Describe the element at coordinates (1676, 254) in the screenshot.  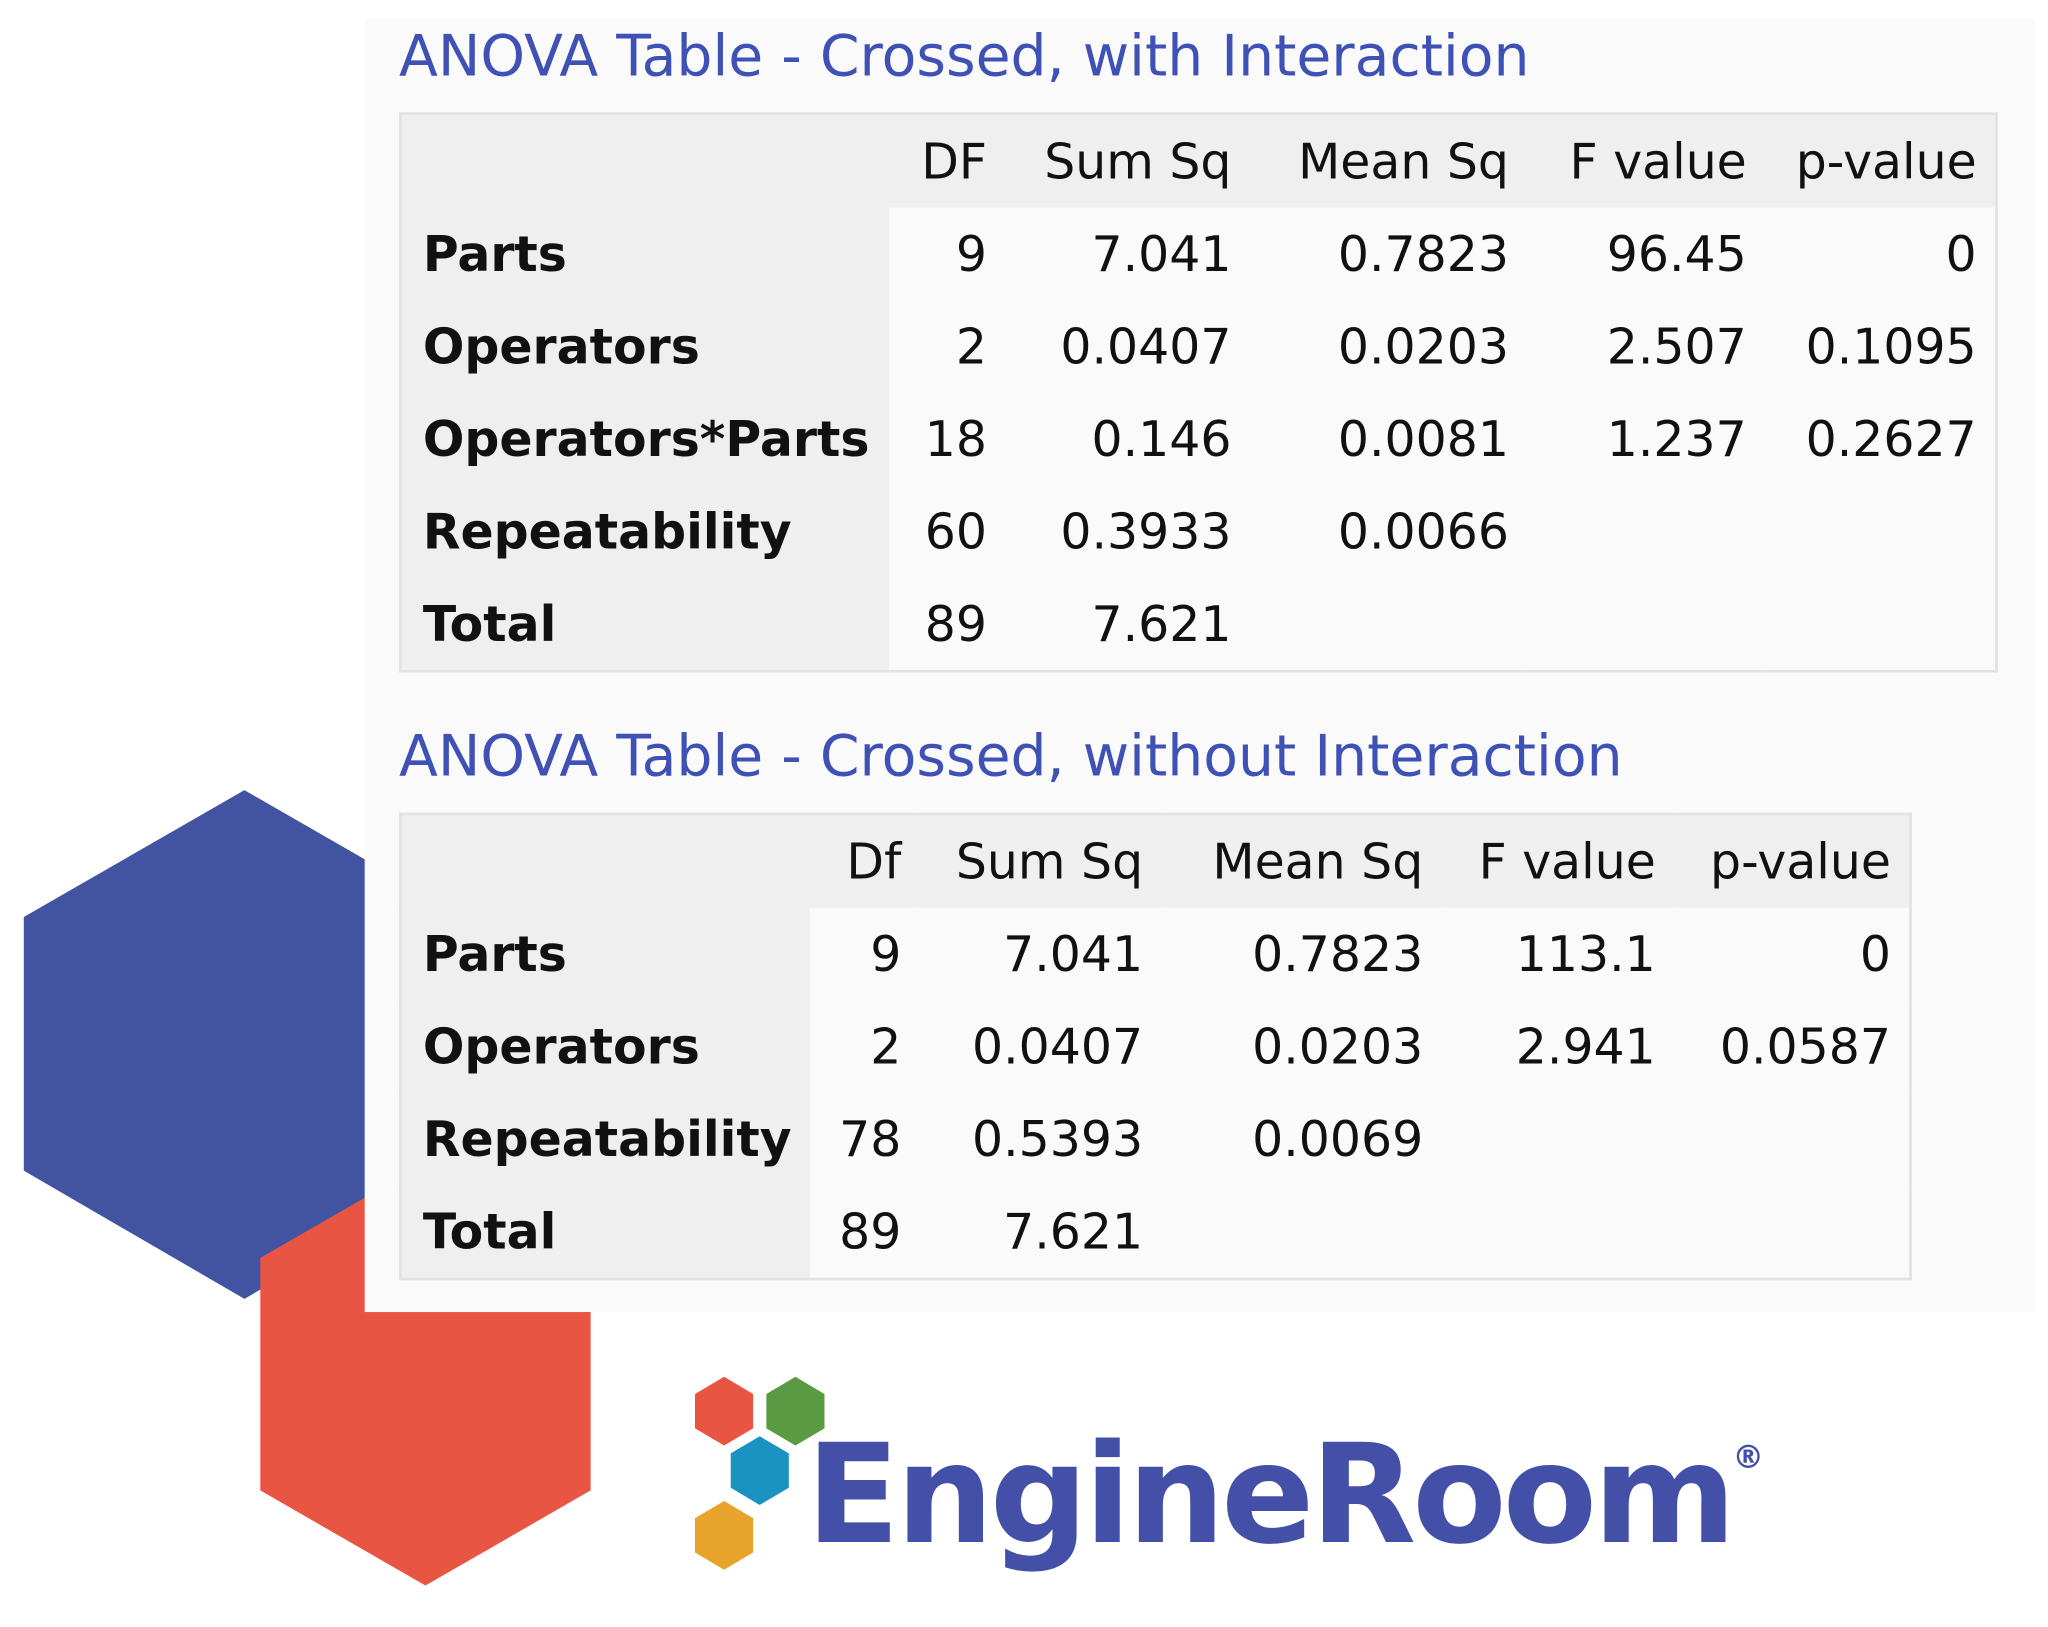
I see `cell: 96.45` at that location.